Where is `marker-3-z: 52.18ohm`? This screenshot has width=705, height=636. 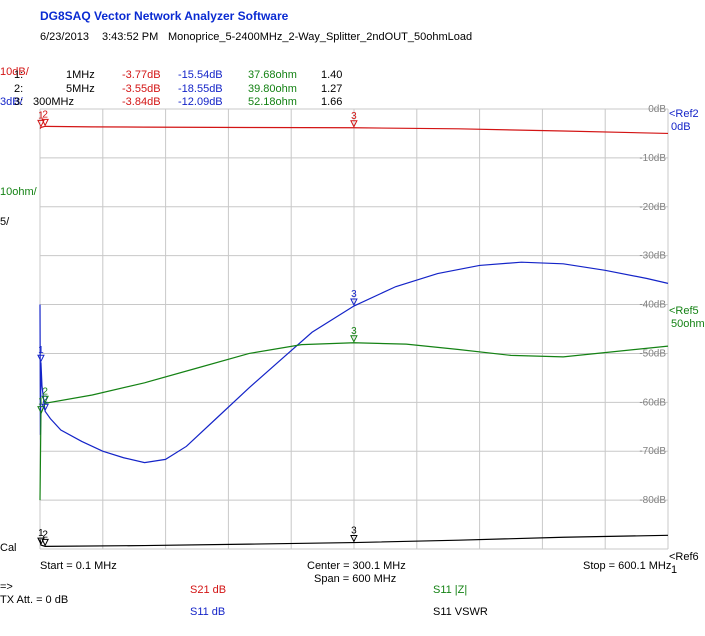
marker-3-z: 52.18ohm is located at coordinates (272, 102).